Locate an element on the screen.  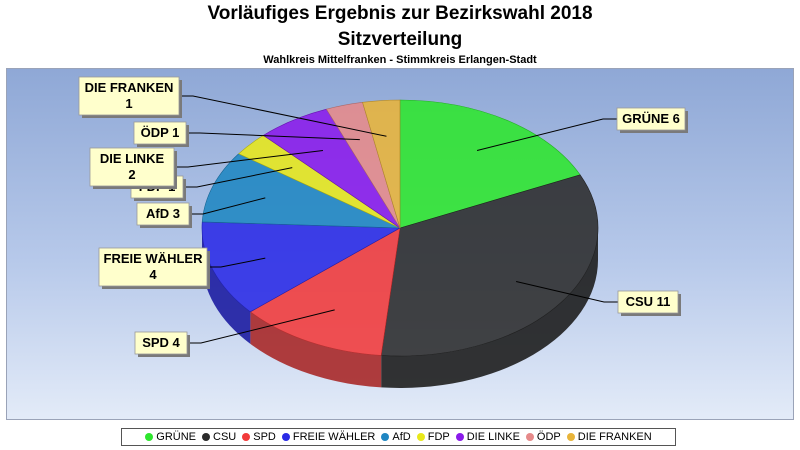
callout-box-dp is located at coordinates (160, 133).